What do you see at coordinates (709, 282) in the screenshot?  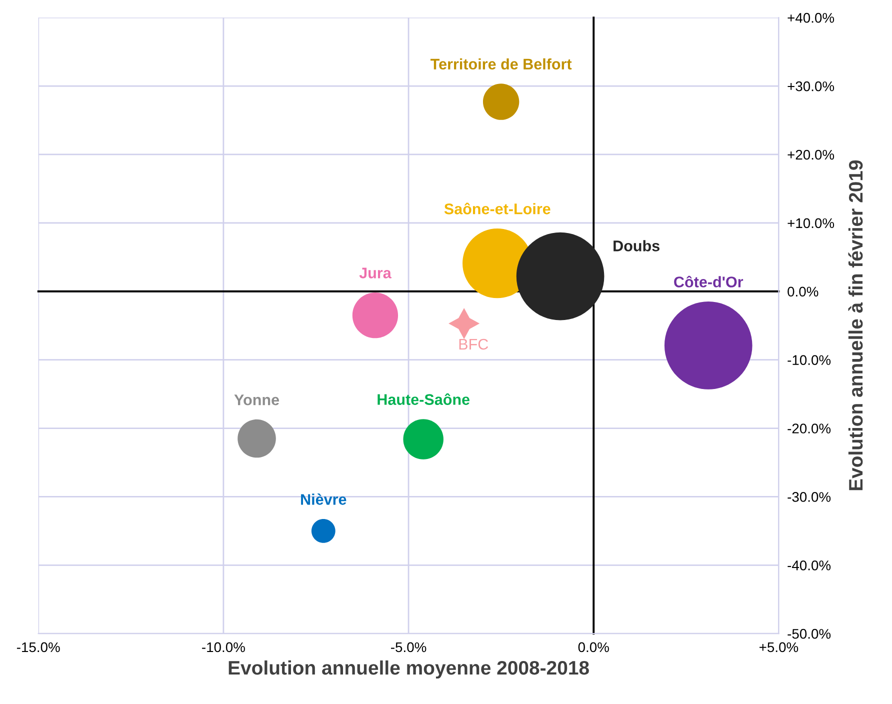 I see `series-label: Côte-d'Or` at bounding box center [709, 282].